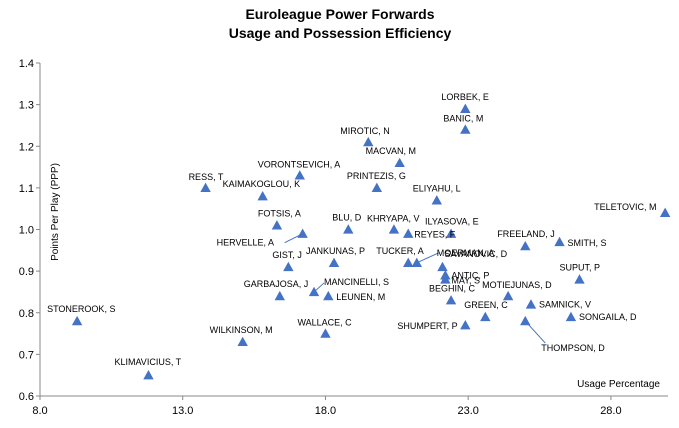 This screenshot has width=679, height=428. What do you see at coordinates (465, 97) in the screenshot?
I see `point-label: LORBEK, E` at bounding box center [465, 97].